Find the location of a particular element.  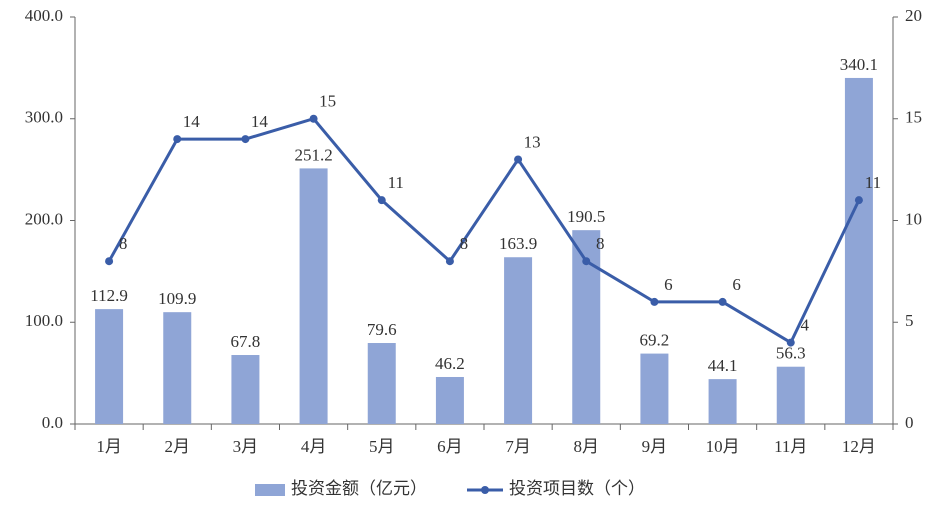

bar-value-label: 340.1 is located at coordinates (859, 64).